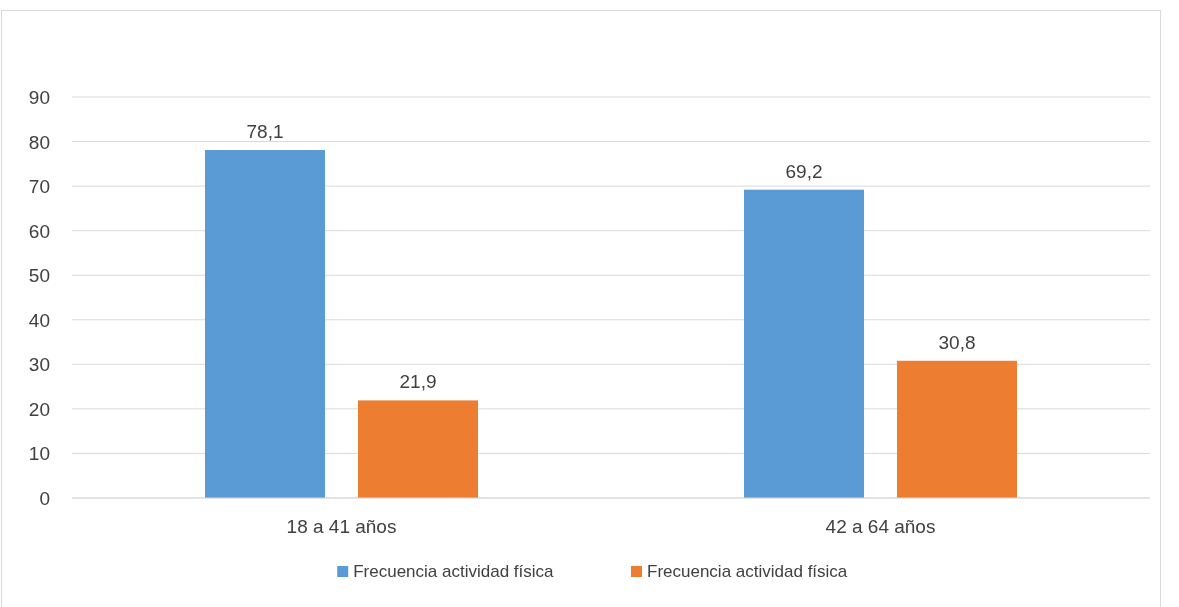 This screenshot has width=1179, height=607. I want to click on data-label: 30,8, so click(957, 342).